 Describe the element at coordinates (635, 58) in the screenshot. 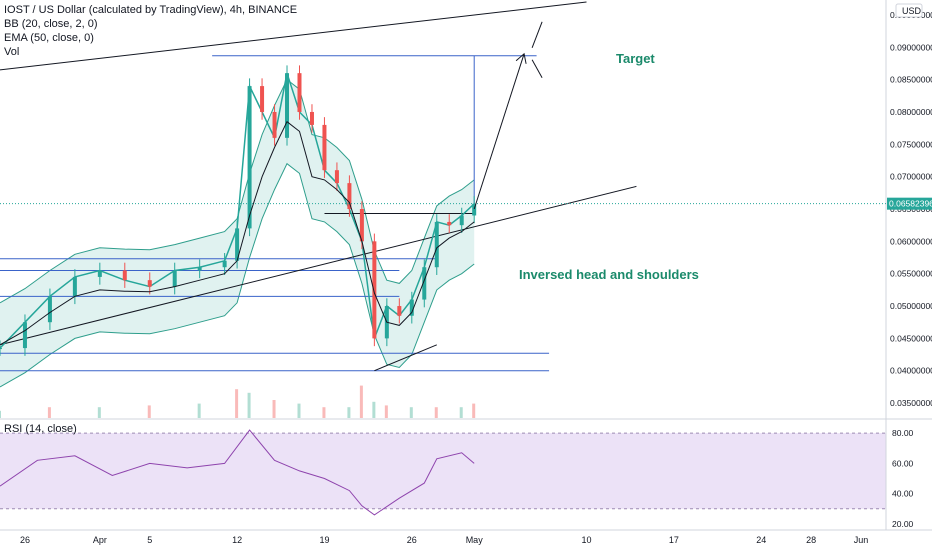

I see `target-label: Target` at that location.